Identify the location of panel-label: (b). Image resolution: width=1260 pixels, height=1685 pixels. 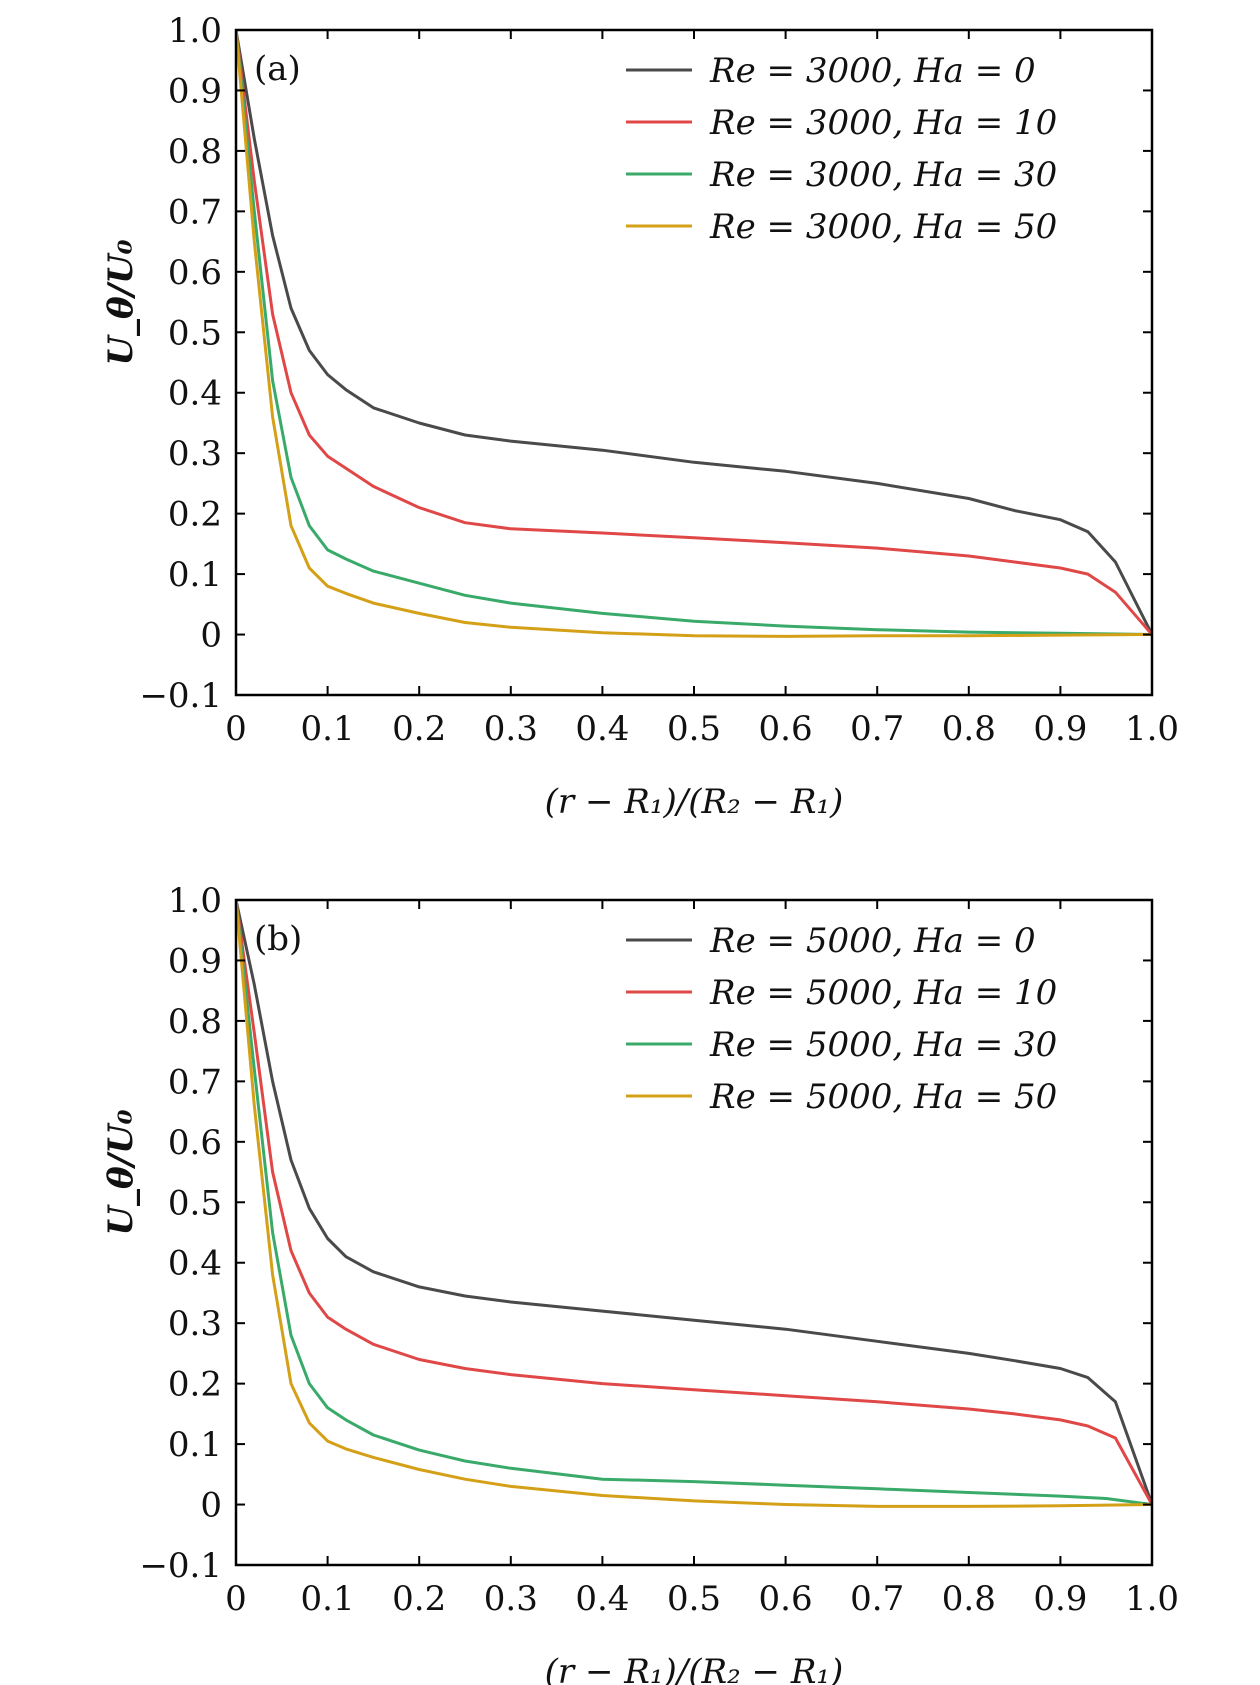
(278, 939).